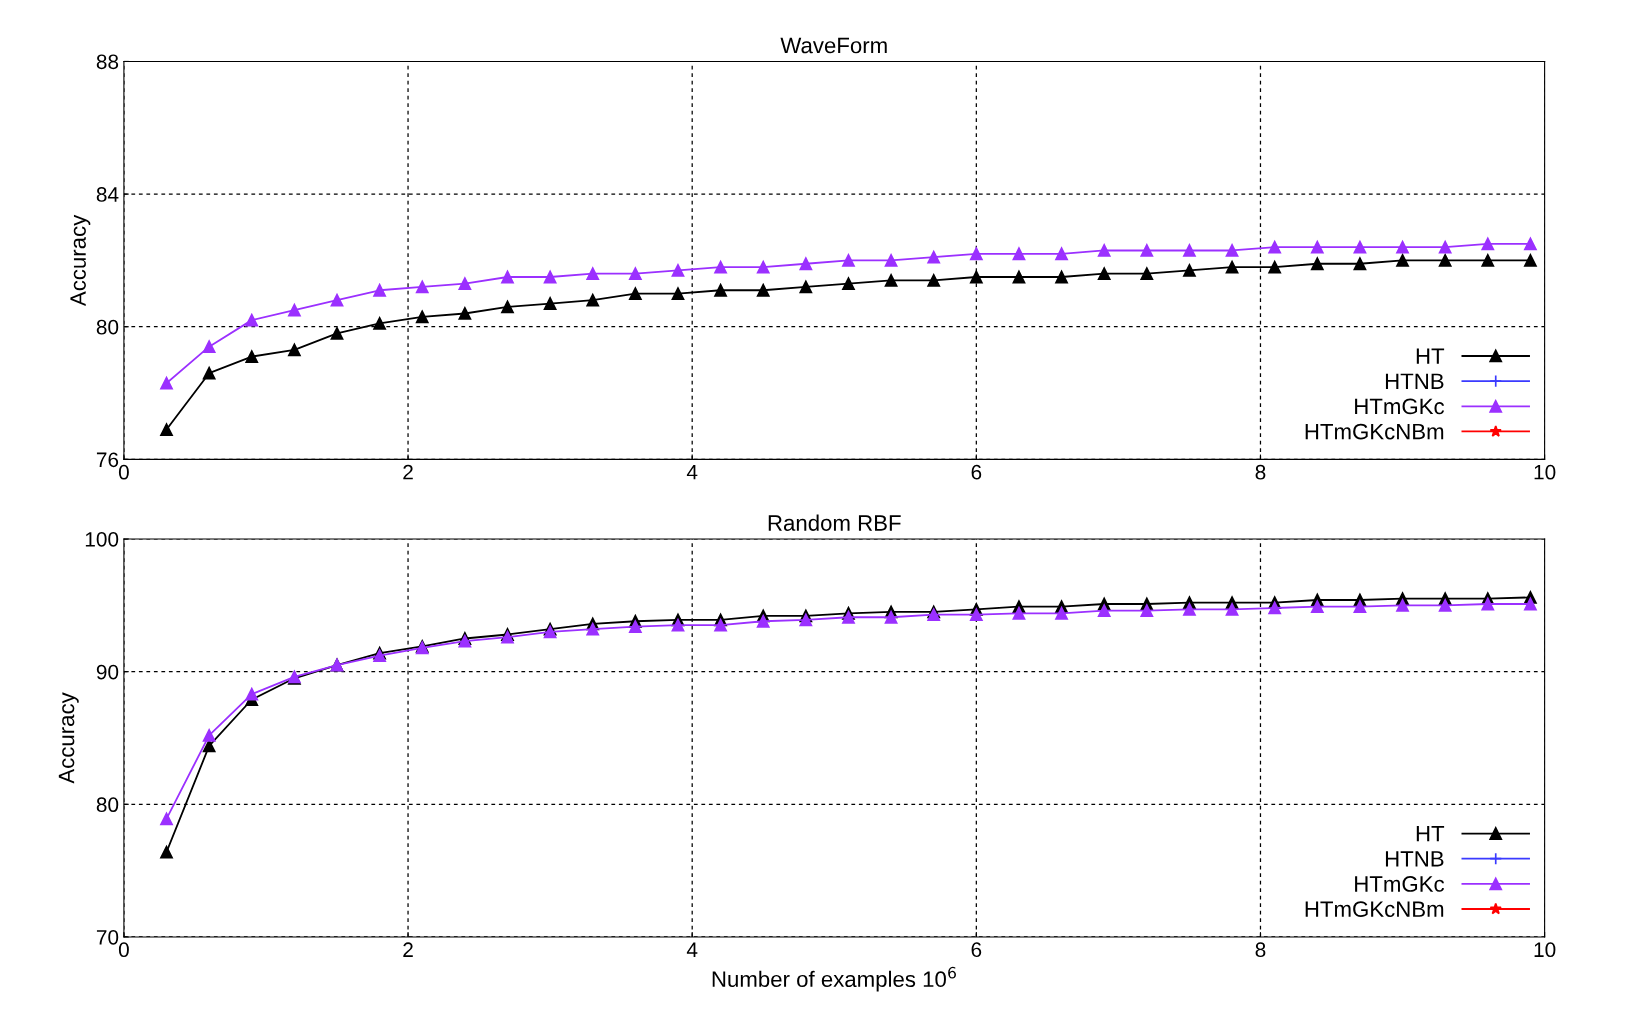 The image size is (1652, 1024). Describe the element at coordinates (833, 45) in the screenshot. I see `chart-title: WaveForm` at that location.